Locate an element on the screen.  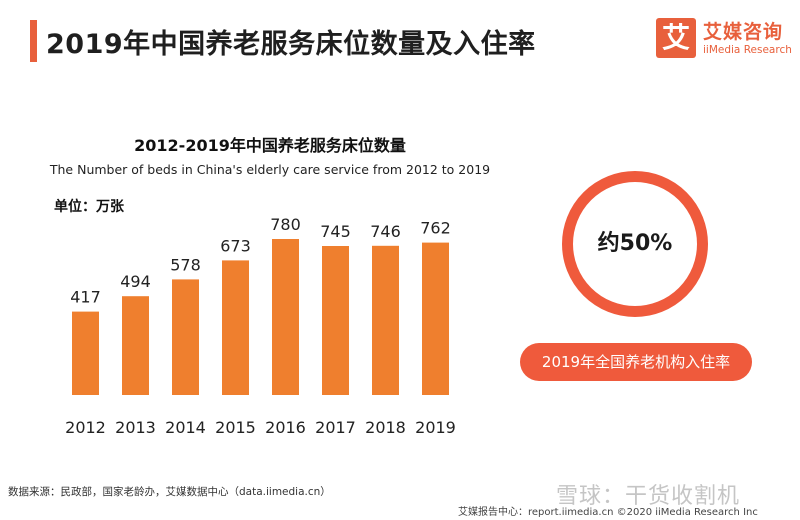
bar-2014 is located at coordinates (185, 337).